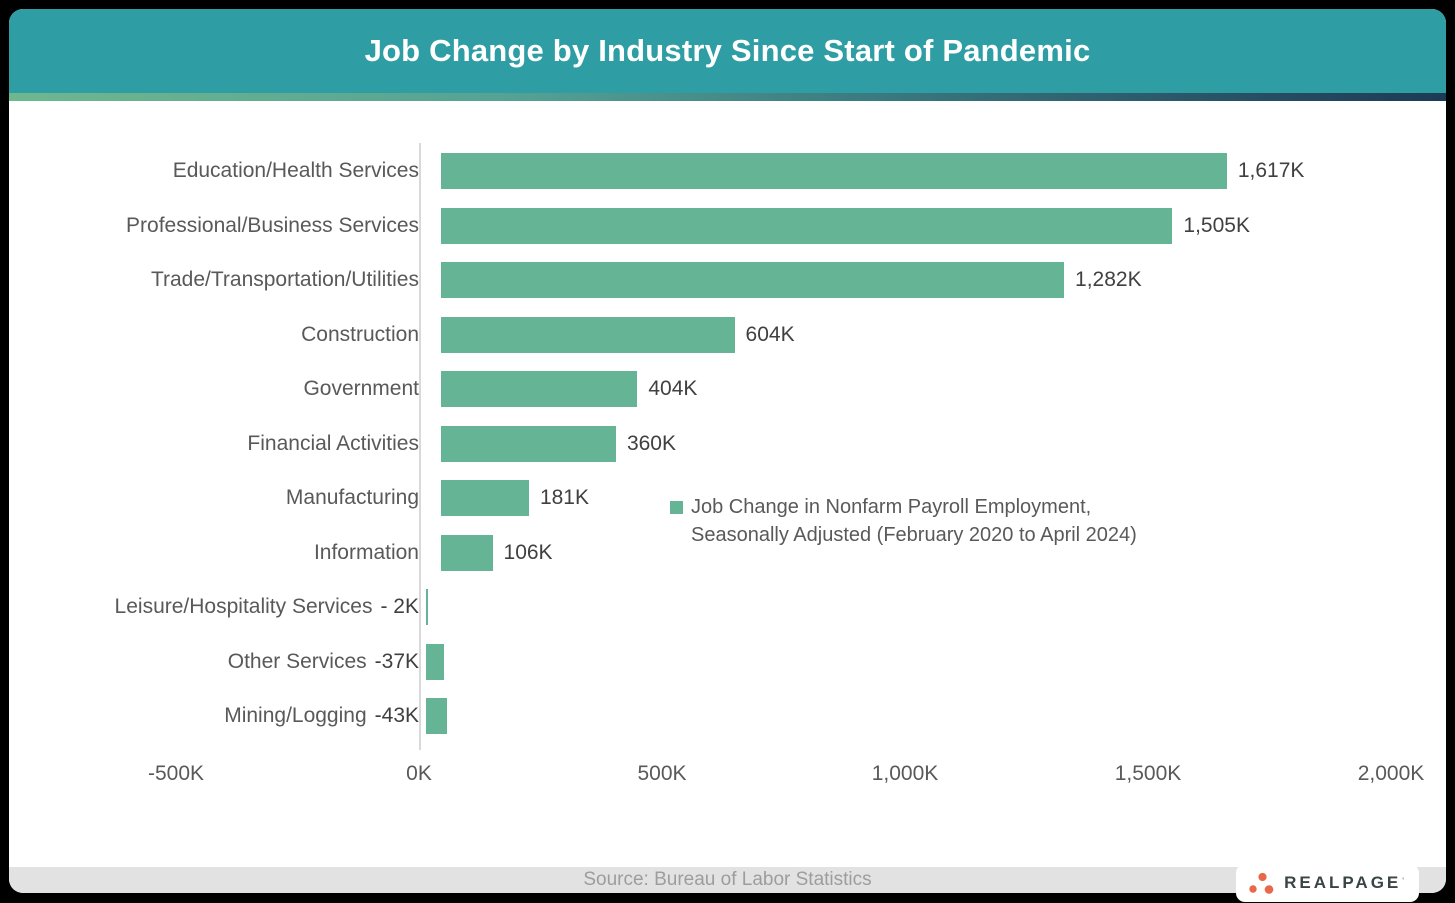 This screenshot has height=903, width=1455. Describe the element at coordinates (420, 446) in the screenshot. I see `zero-axis-line` at that location.